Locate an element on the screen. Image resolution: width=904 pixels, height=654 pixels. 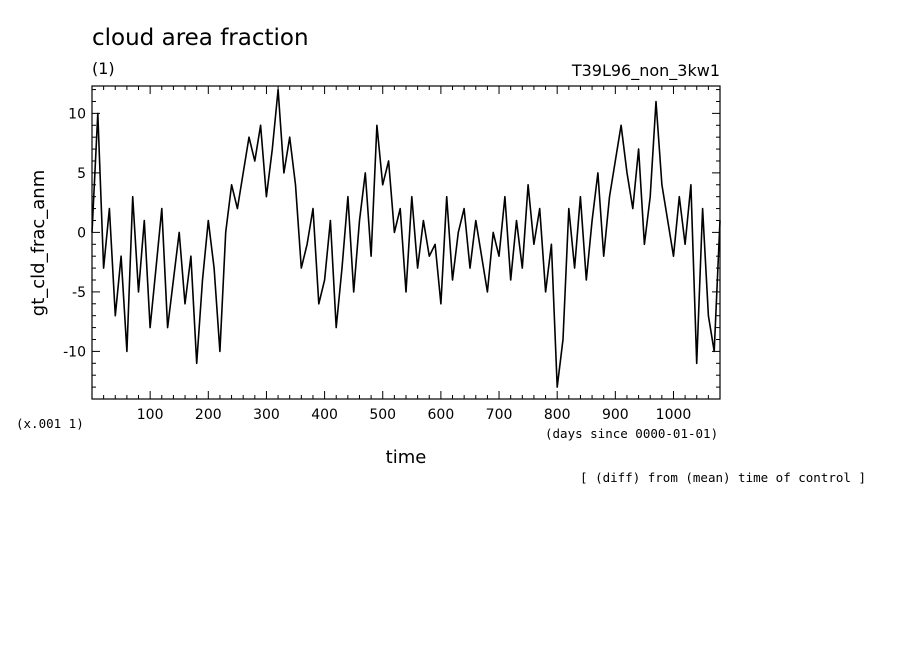
y-tick-label: 0 is located at coordinates (81, 233).